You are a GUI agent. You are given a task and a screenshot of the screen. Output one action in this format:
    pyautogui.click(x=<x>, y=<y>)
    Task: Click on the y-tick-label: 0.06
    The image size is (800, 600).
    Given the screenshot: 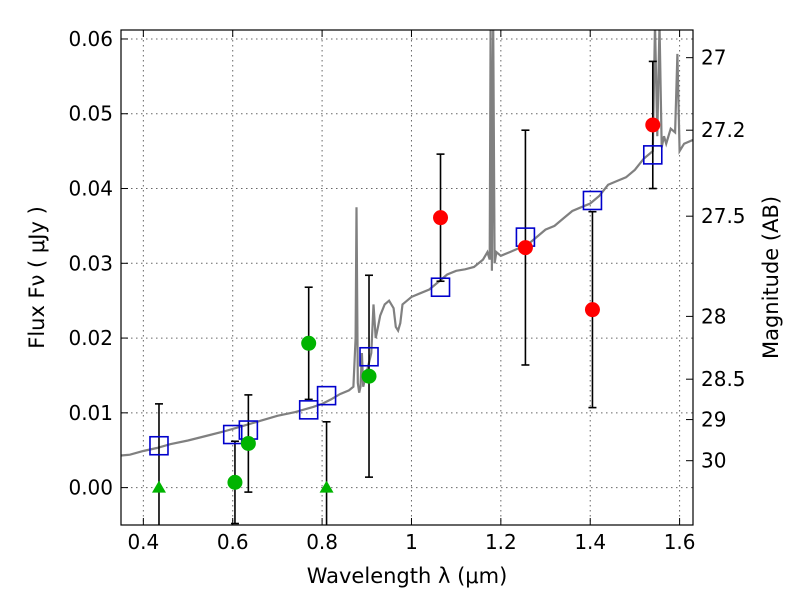 What is the action you would take?
    pyautogui.click(x=90, y=39)
    